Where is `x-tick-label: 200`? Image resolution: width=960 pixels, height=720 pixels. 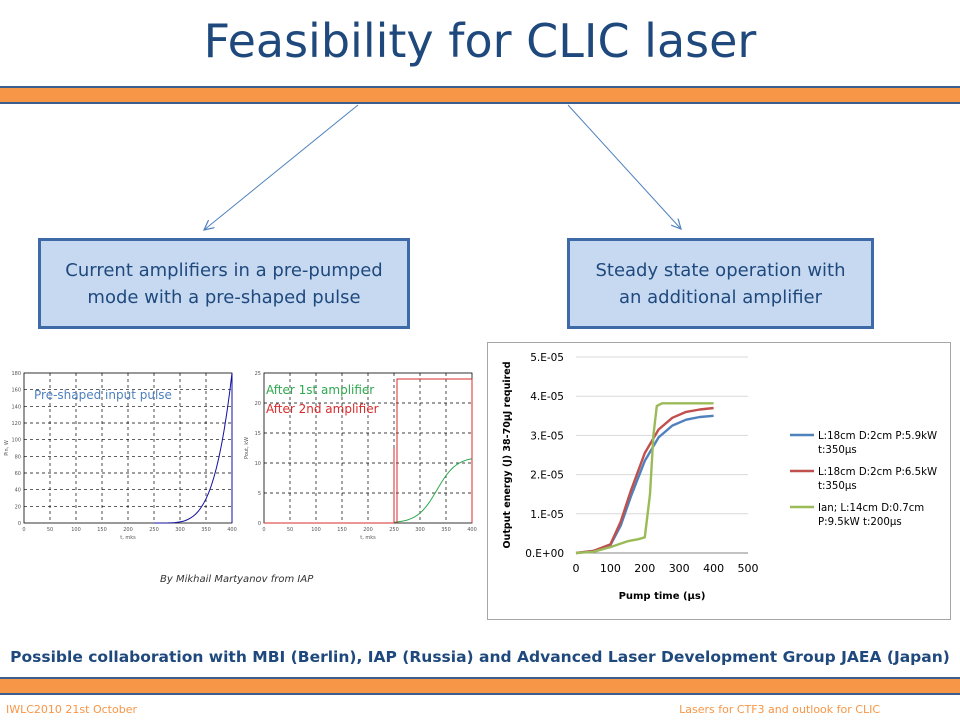 x-tick-label: 200 is located at coordinates (644, 568).